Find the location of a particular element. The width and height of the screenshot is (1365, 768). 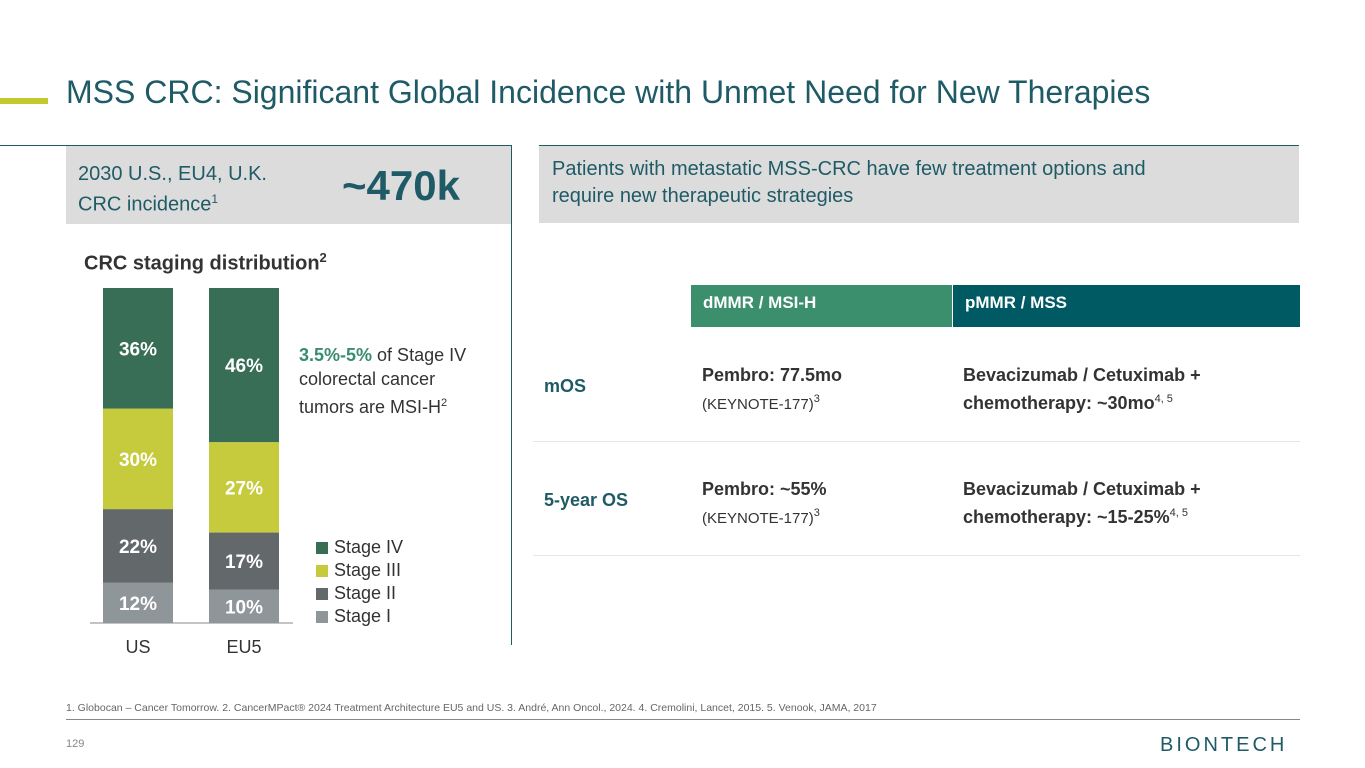

x-tick-label-us: US is located at coordinates (137, 647).